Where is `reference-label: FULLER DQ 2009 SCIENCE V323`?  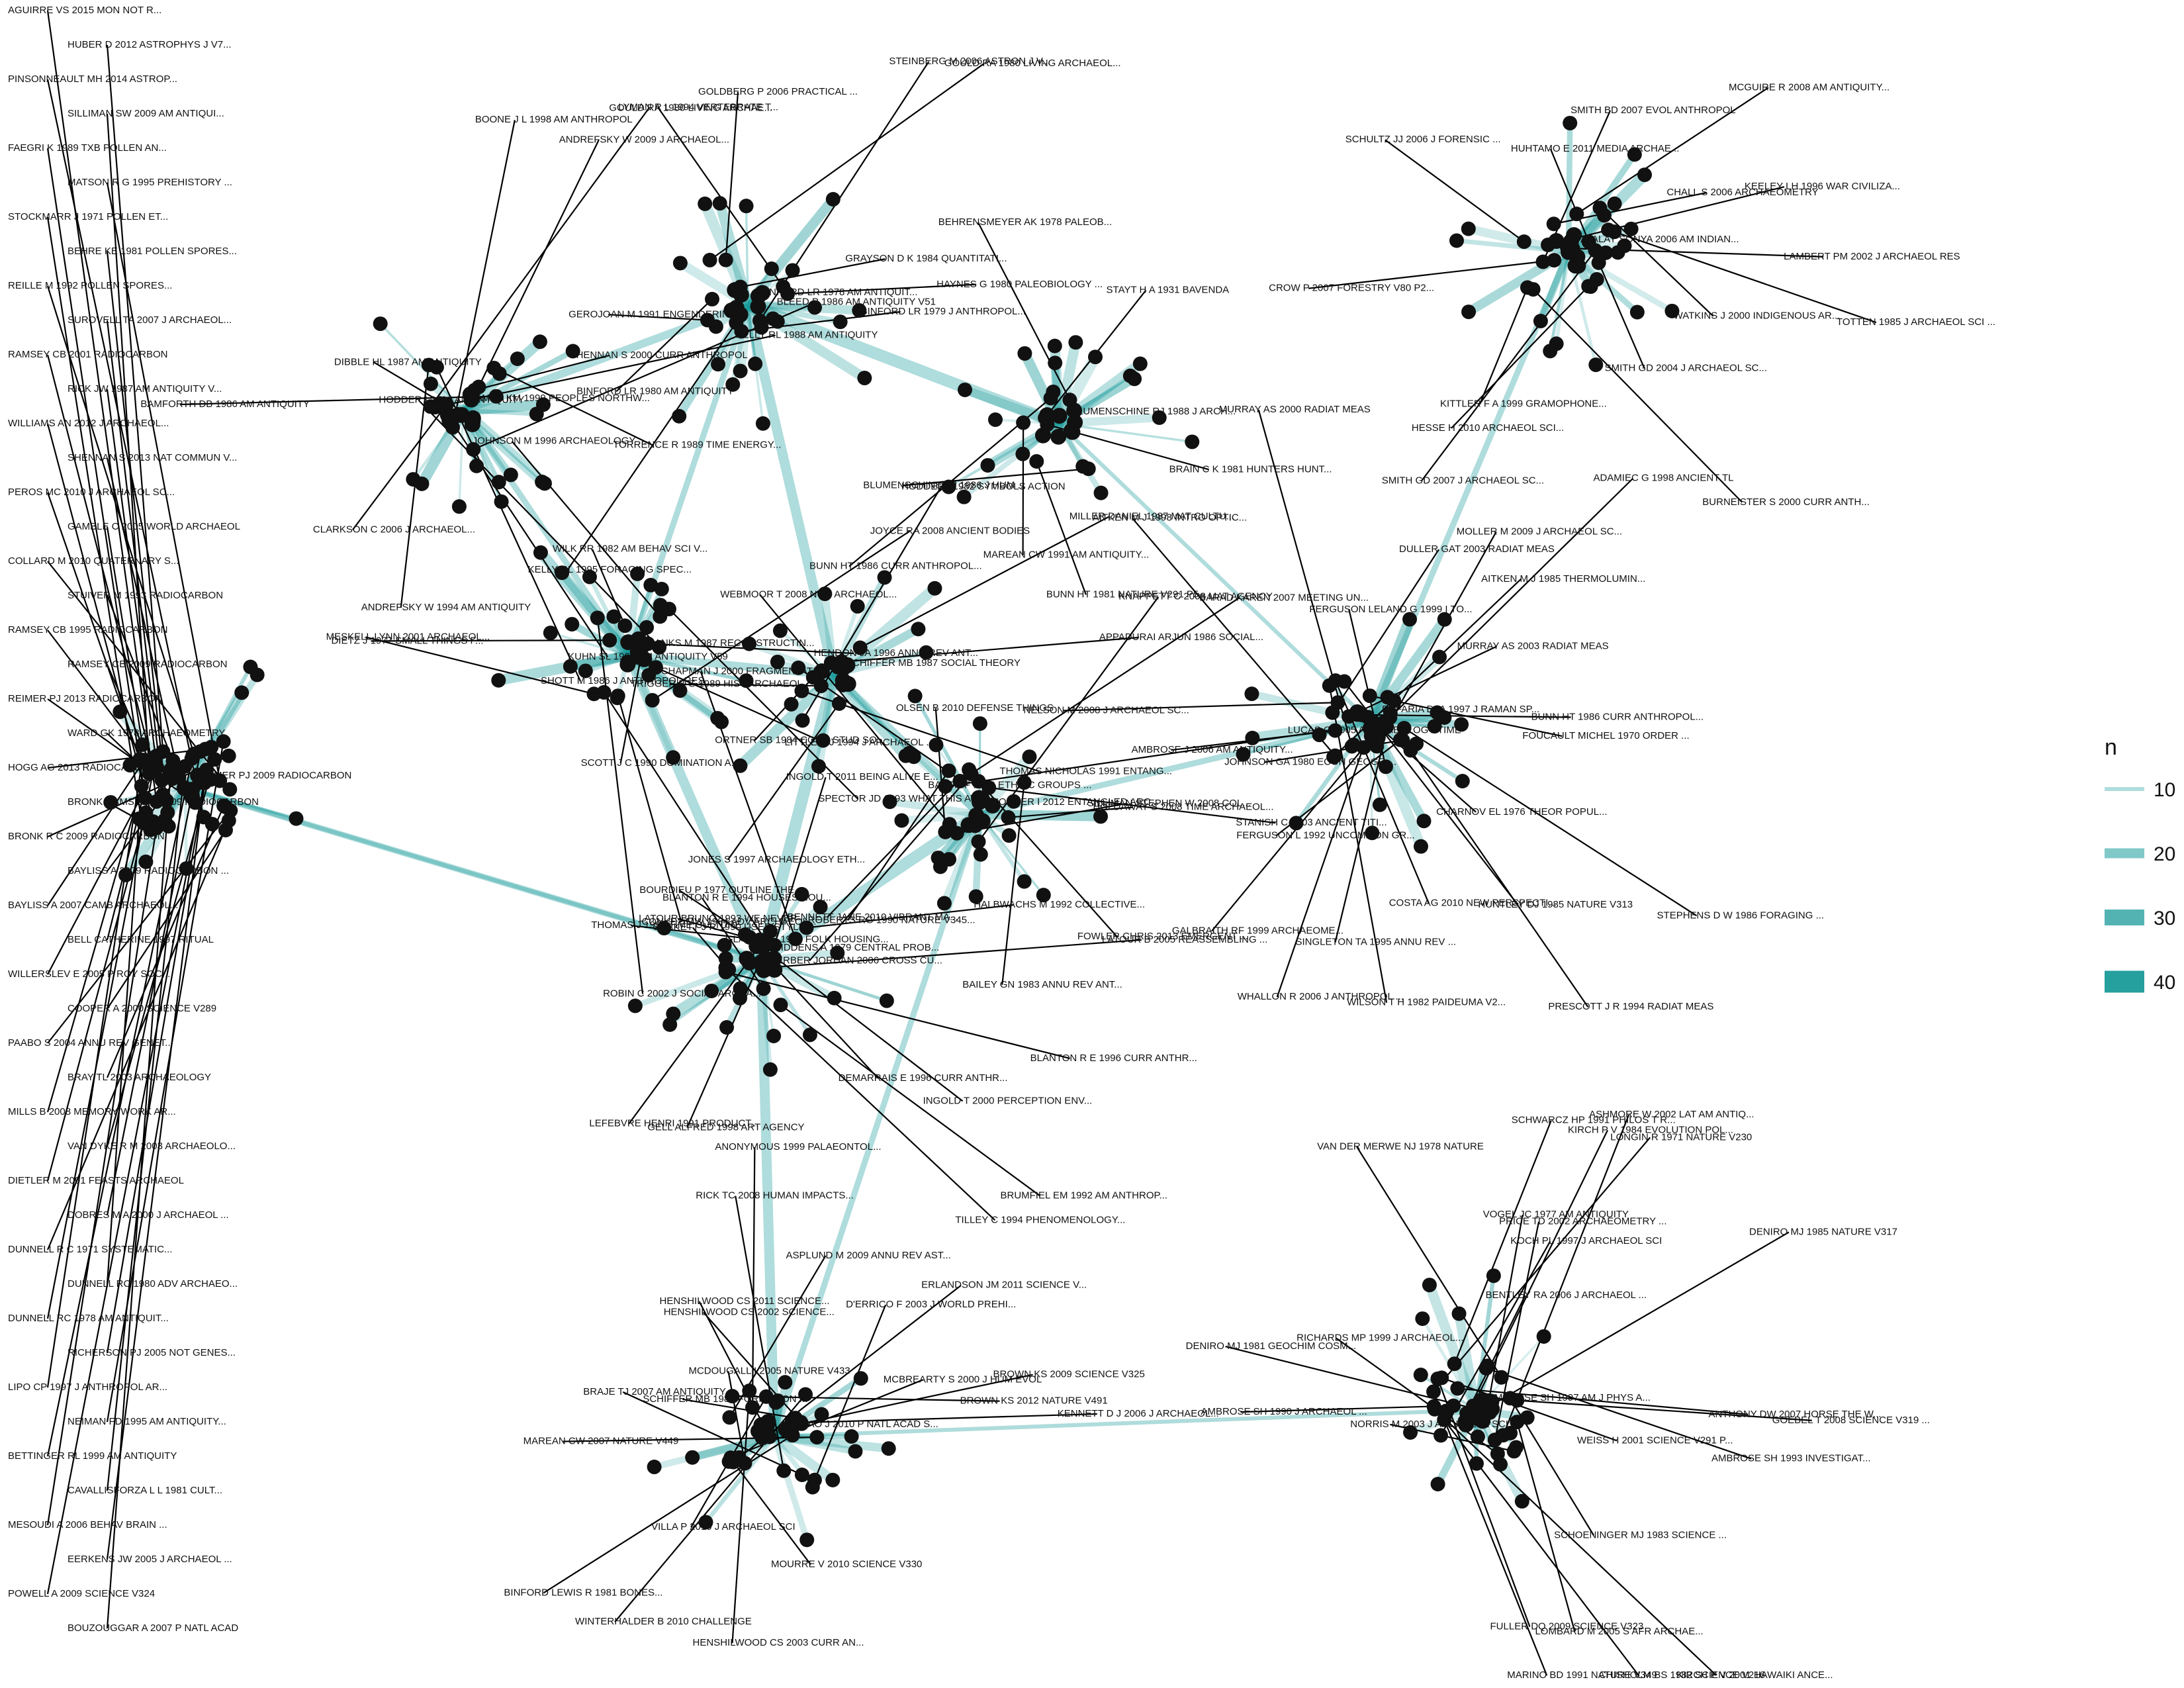
reference-label: FULLER DQ 2009 SCIENCE V323 is located at coordinates (1567, 1626).